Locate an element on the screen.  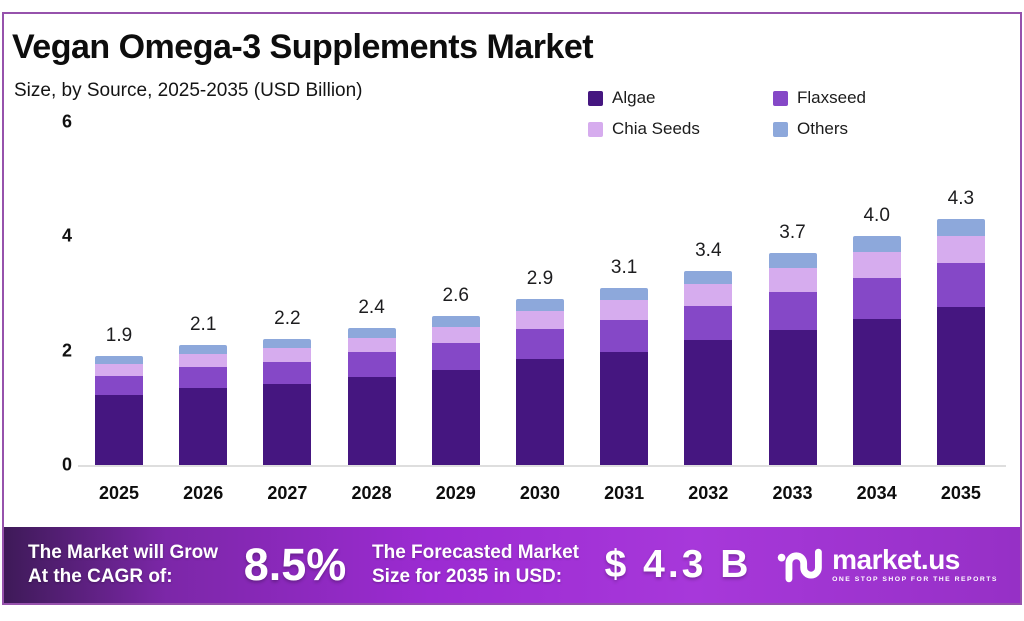
legend-label-flaxseed: Flaxseed is located at coordinates (831, 97).